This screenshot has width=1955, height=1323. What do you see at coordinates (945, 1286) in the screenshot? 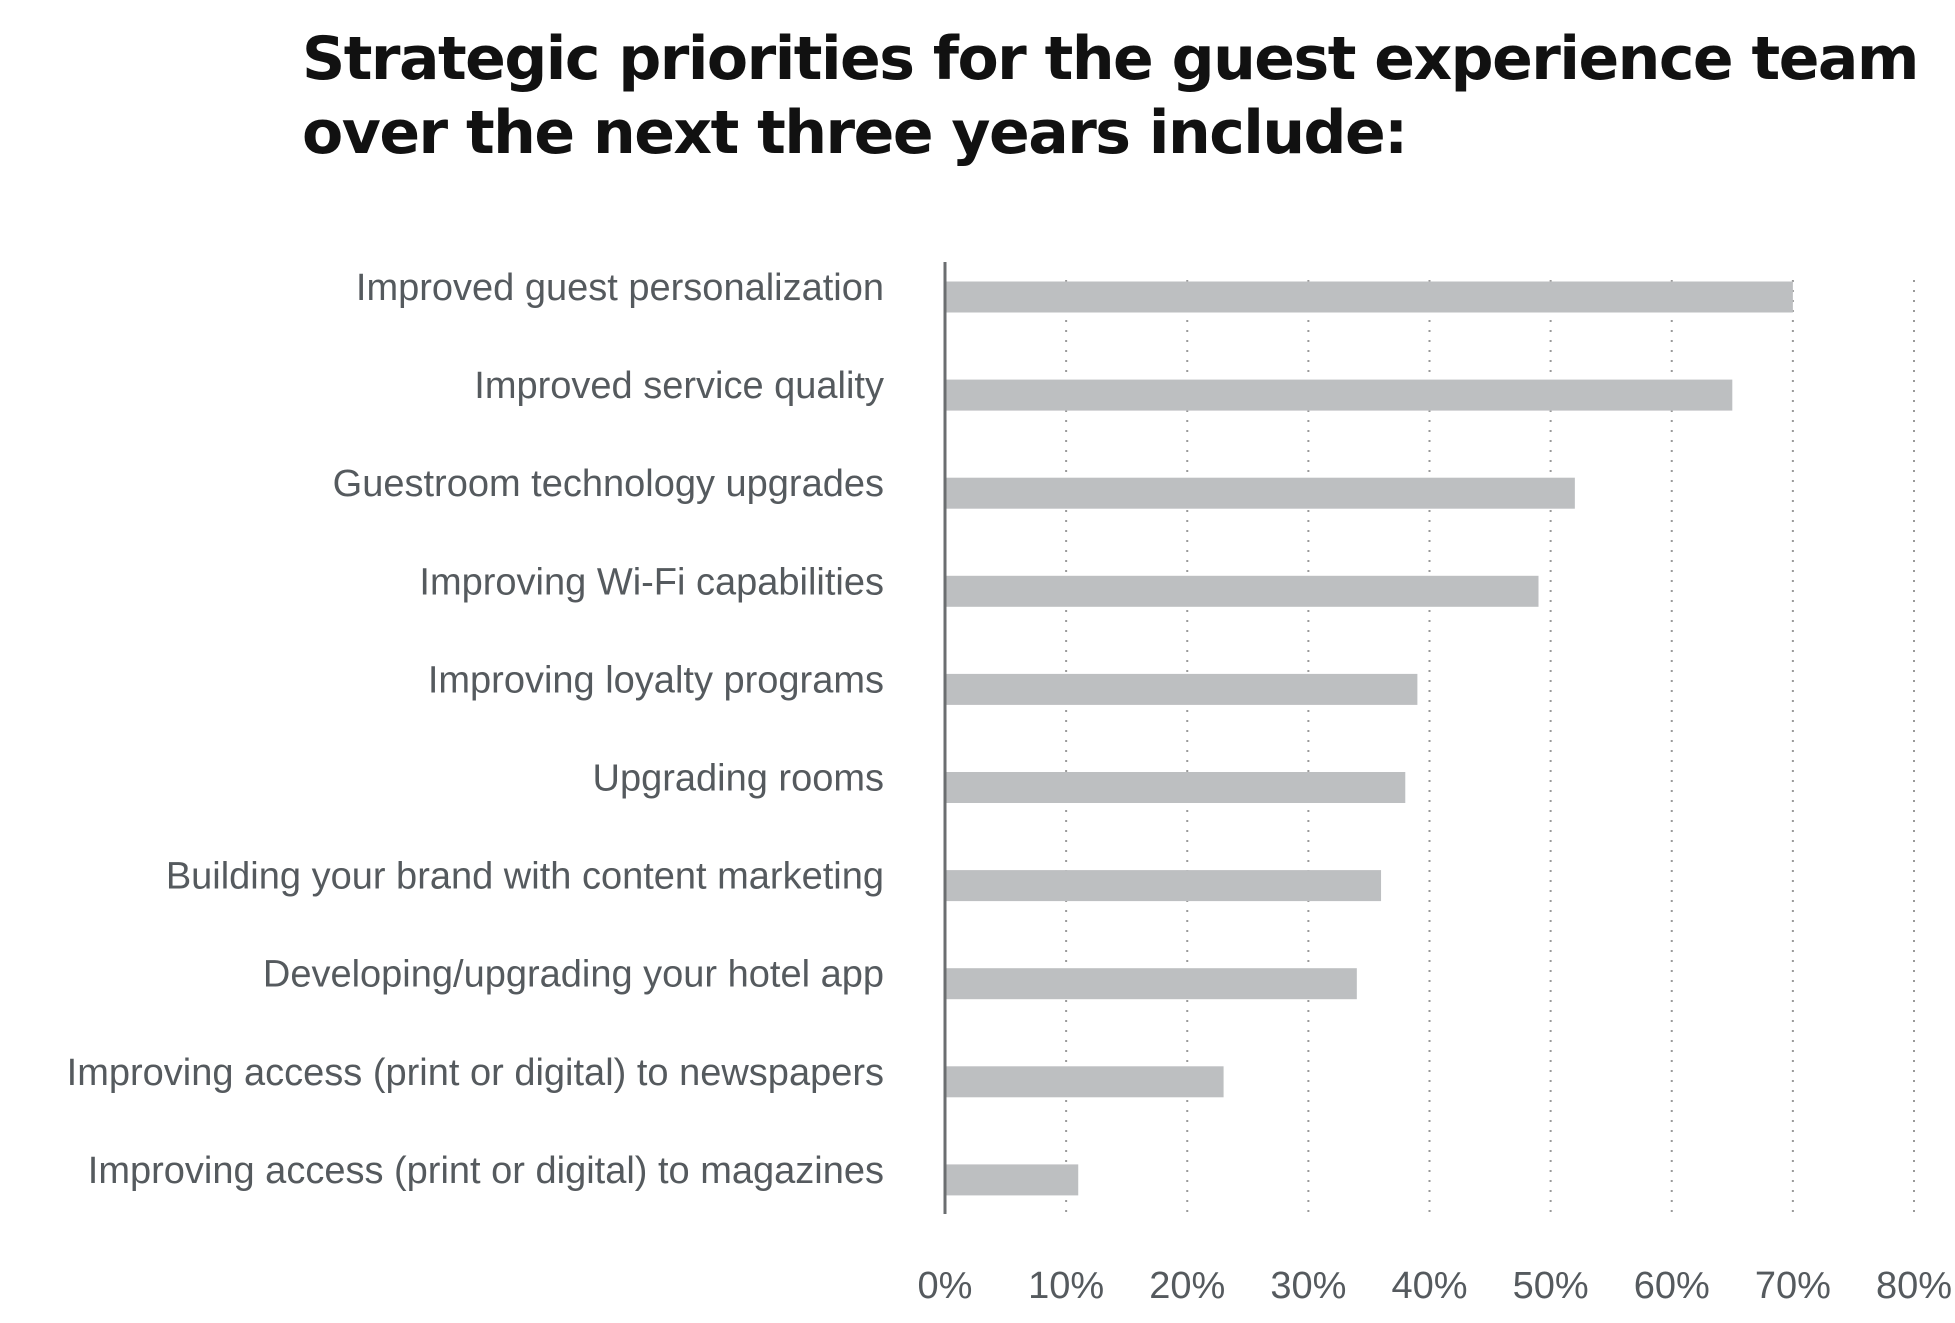
I see `x-tick-label: 0%` at bounding box center [945, 1286].